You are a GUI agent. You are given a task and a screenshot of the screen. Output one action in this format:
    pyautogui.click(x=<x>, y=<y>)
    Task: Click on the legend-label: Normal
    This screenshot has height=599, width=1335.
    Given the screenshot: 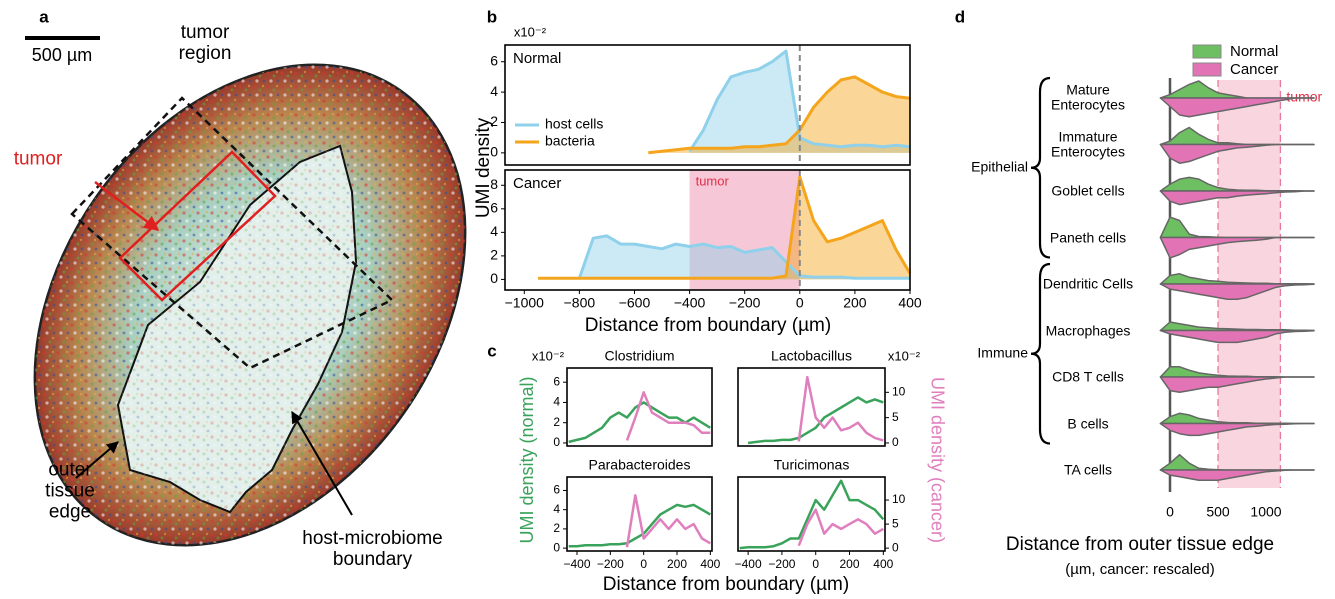 What is the action you would take?
    pyautogui.click(x=1254, y=51)
    